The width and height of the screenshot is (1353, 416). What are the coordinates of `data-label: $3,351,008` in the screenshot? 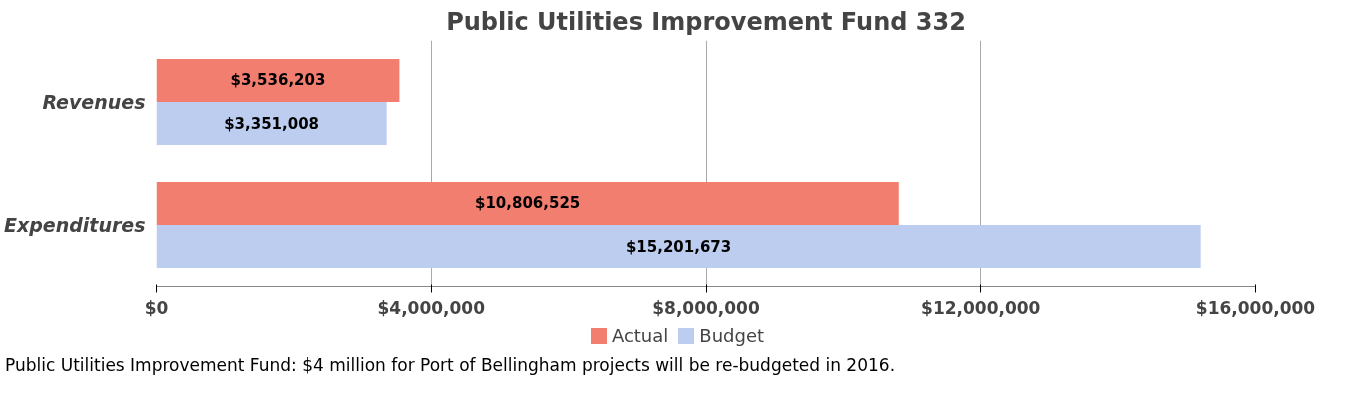 It's located at (272, 123).